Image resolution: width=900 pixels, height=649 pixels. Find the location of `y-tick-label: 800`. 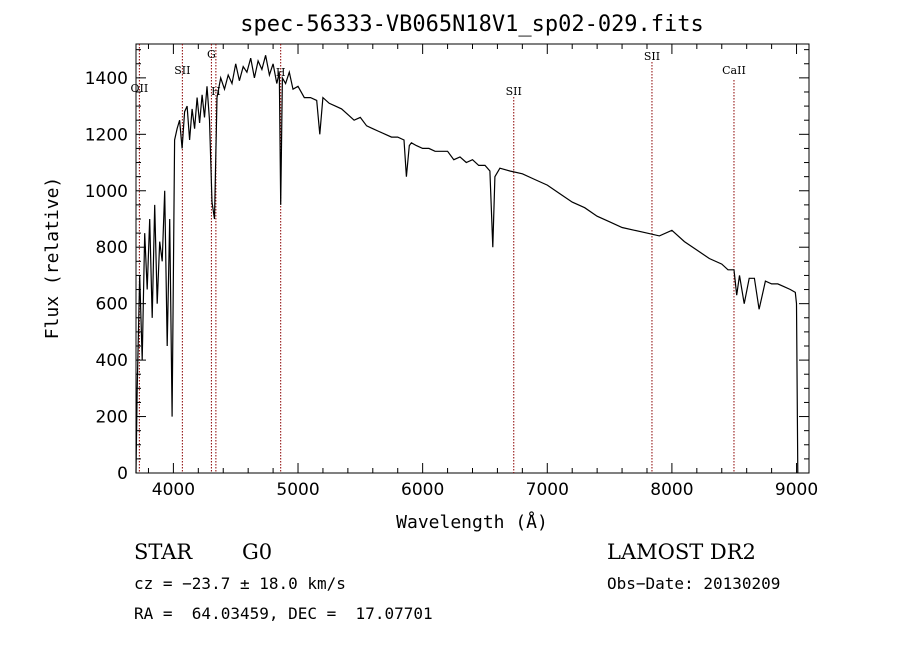

y-tick-label: 800 is located at coordinates (112, 248).